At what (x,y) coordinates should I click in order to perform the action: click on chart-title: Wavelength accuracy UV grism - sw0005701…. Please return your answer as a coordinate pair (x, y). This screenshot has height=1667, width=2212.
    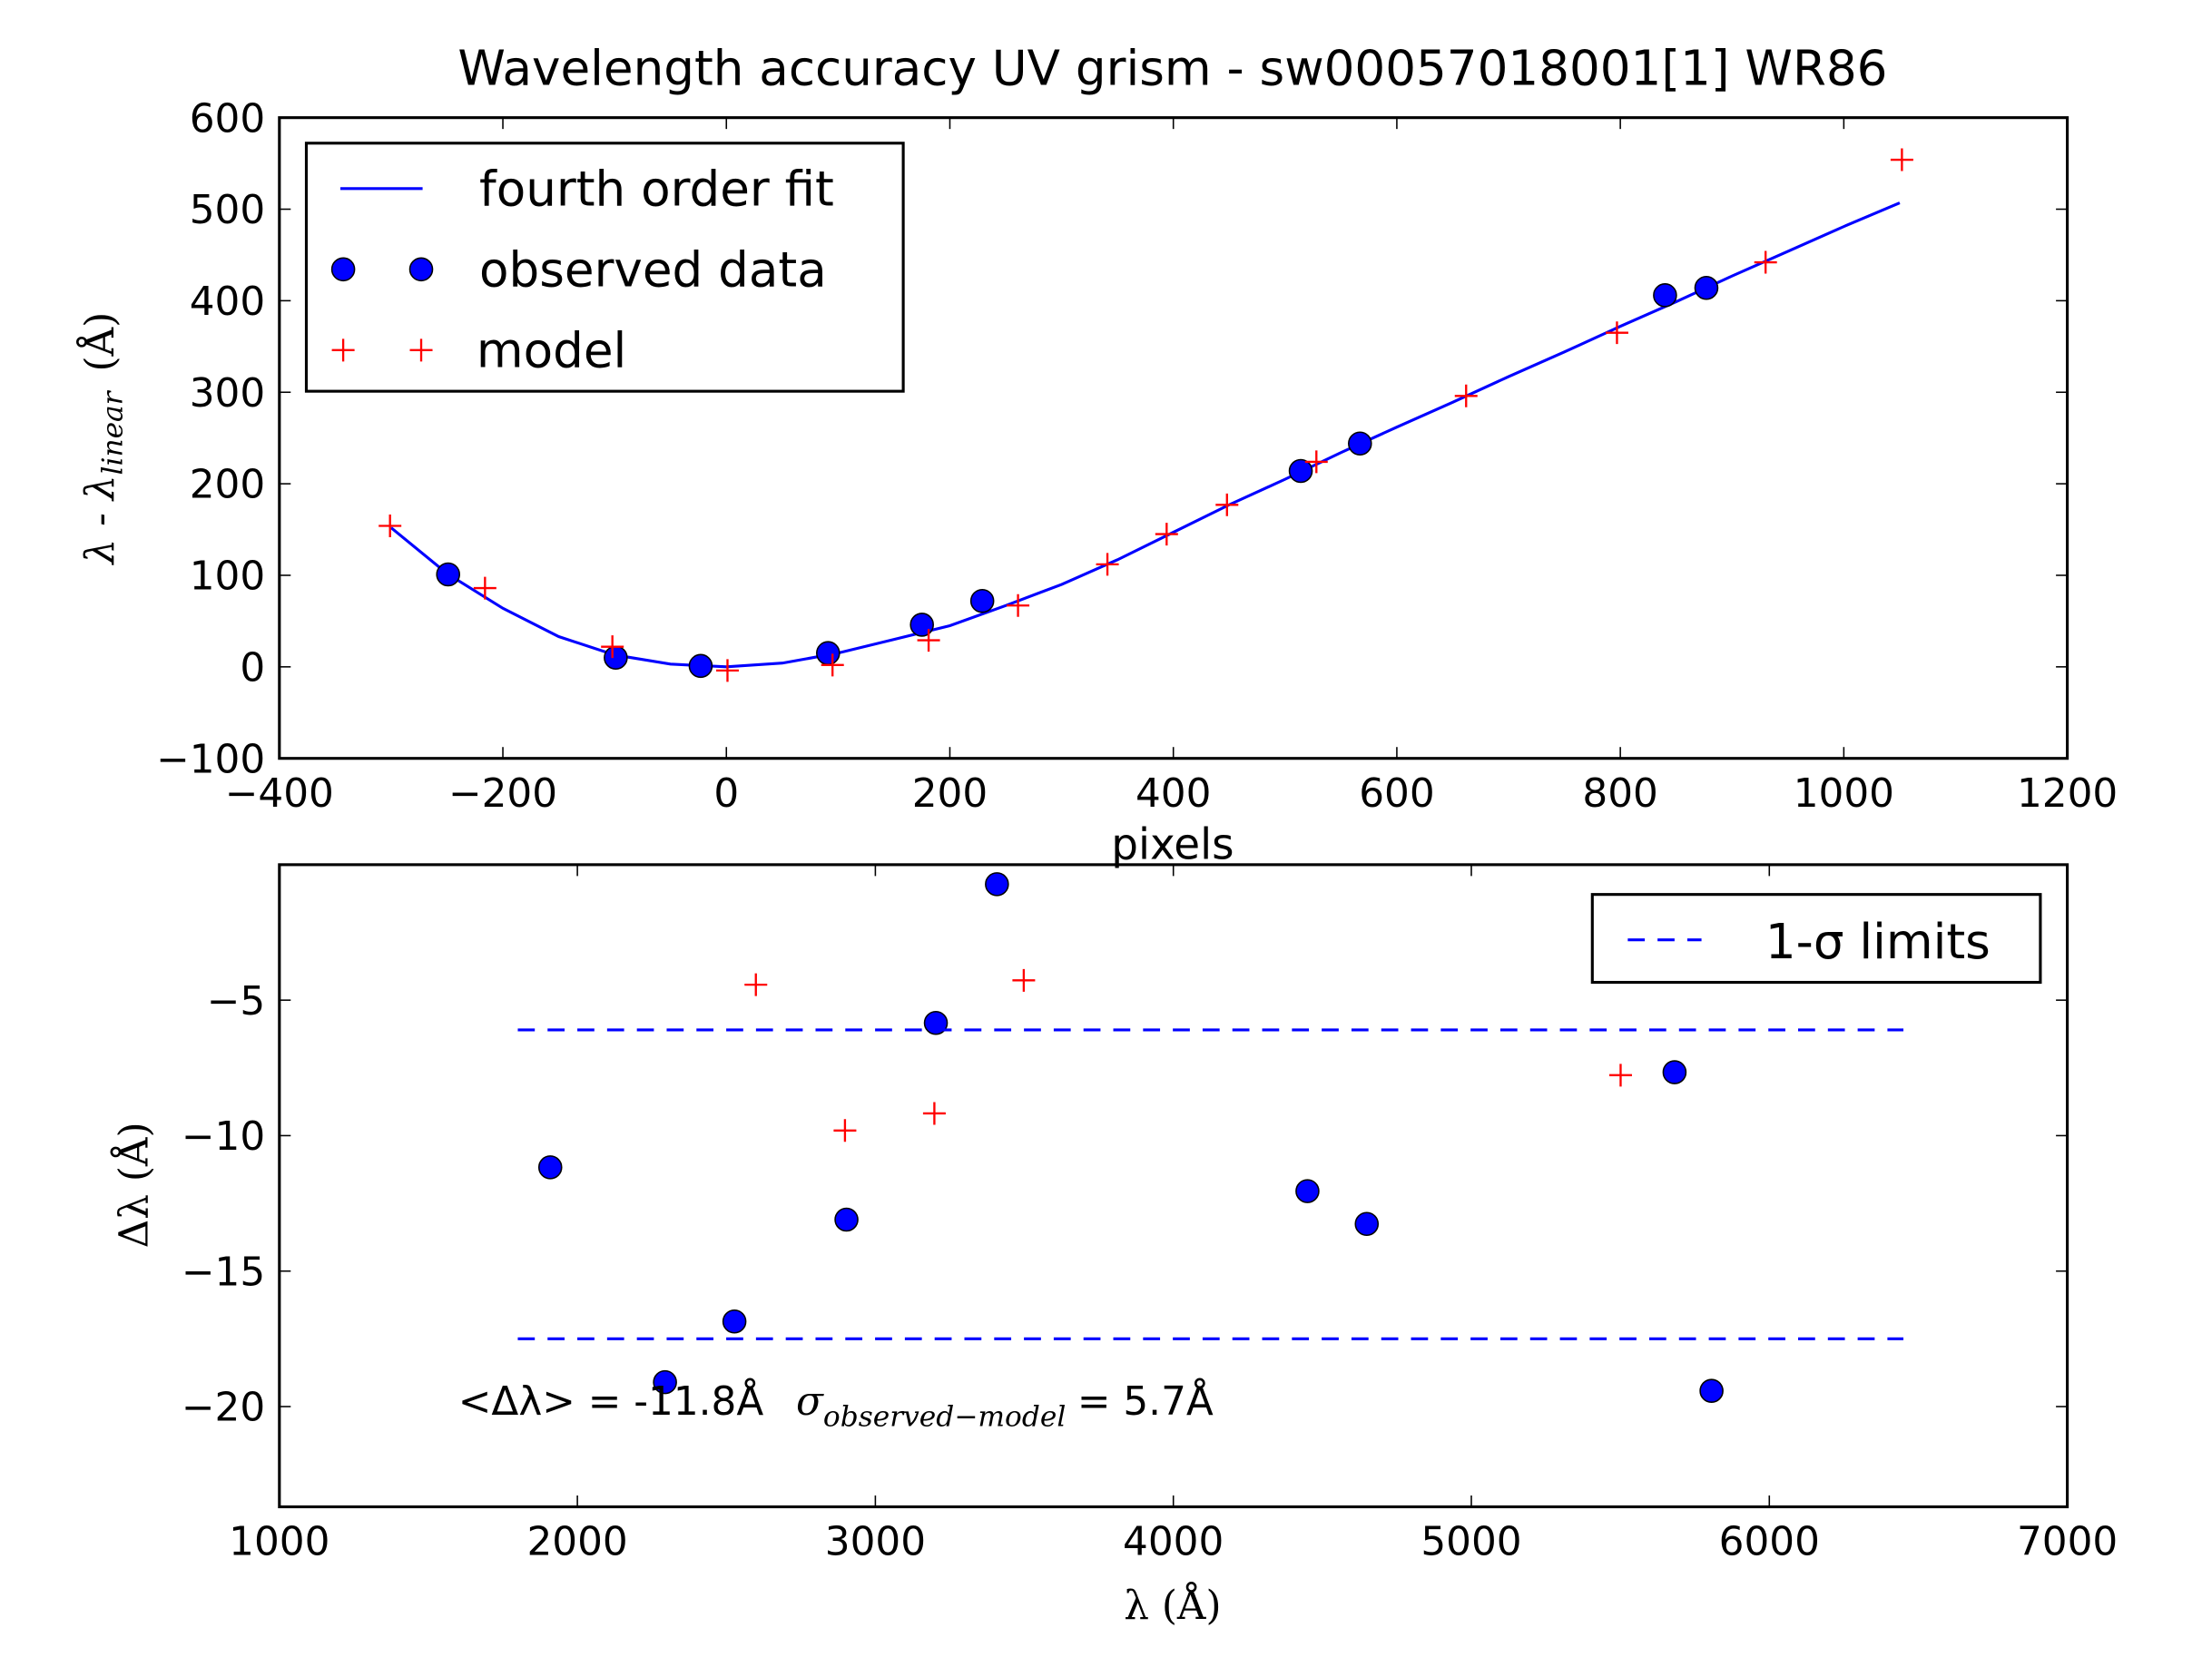
    Looking at the image, I should click on (1172, 69).